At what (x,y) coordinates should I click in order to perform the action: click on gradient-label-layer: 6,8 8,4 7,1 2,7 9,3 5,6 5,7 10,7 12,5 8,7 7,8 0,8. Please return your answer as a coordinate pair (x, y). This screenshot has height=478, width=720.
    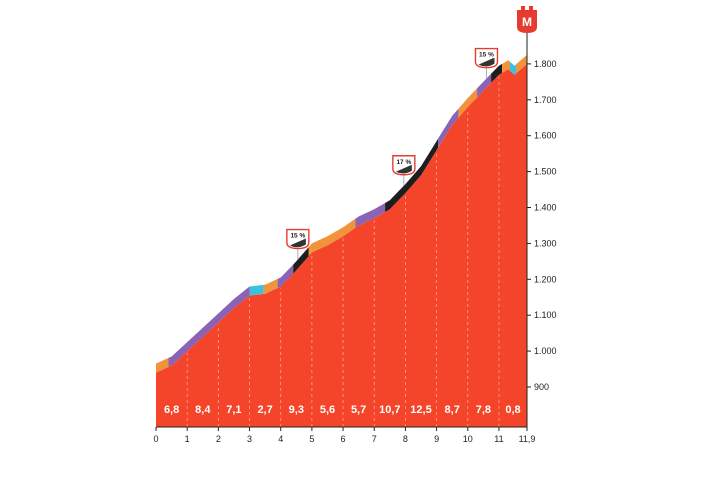
    Looking at the image, I should click on (342, 410).